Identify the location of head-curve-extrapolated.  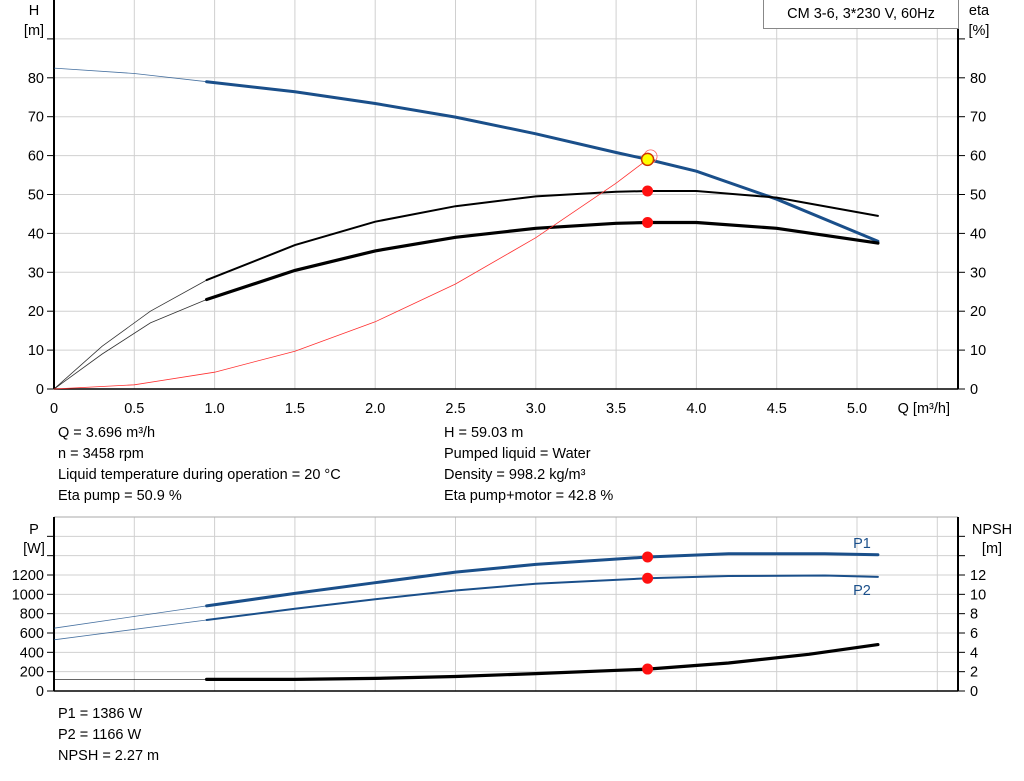
(130, 75).